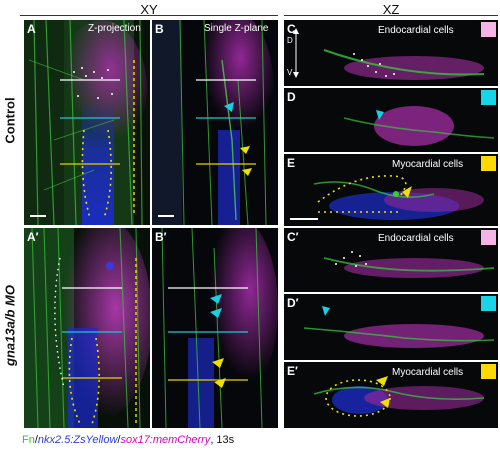 Image resolution: width=500 pixels, height=451 pixels. I want to click on panel-c-label: C, so click(291, 29).